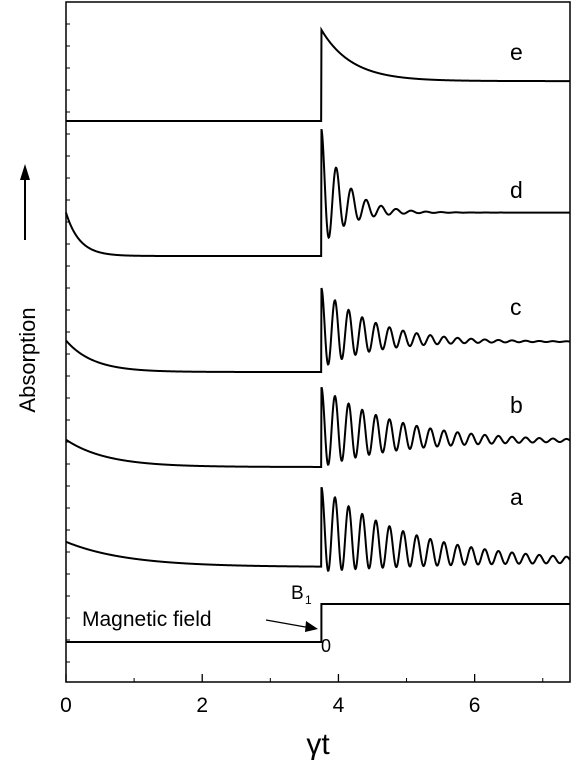  Describe the element at coordinates (311, 626) in the screenshot. I see `b1-arrow-head` at that location.